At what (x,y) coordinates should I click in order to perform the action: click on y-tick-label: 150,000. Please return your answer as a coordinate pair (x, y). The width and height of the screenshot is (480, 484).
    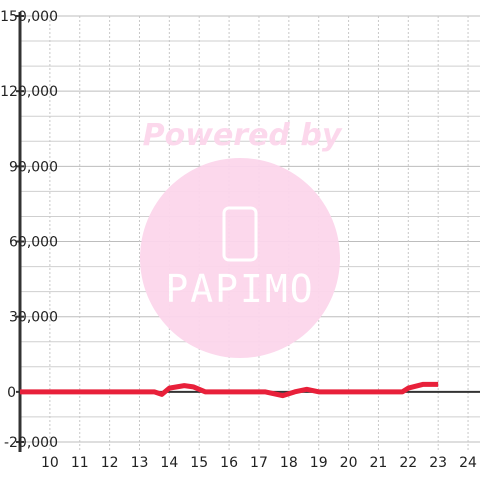
    Looking at the image, I should click on (29, 17).